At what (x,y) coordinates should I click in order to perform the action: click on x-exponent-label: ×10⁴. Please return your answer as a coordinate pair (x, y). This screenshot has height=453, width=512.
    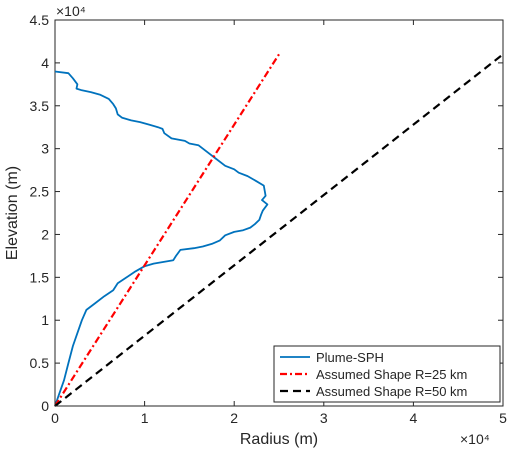
    Looking at the image, I should click on (475, 439).